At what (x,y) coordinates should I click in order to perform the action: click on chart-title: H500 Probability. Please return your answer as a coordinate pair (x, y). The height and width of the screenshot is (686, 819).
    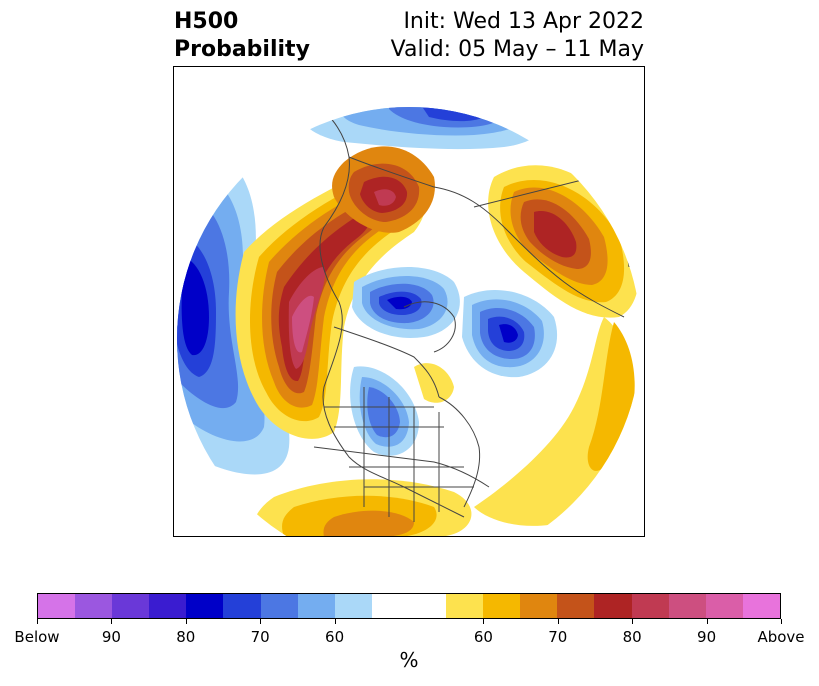
    Looking at the image, I should click on (242, 36).